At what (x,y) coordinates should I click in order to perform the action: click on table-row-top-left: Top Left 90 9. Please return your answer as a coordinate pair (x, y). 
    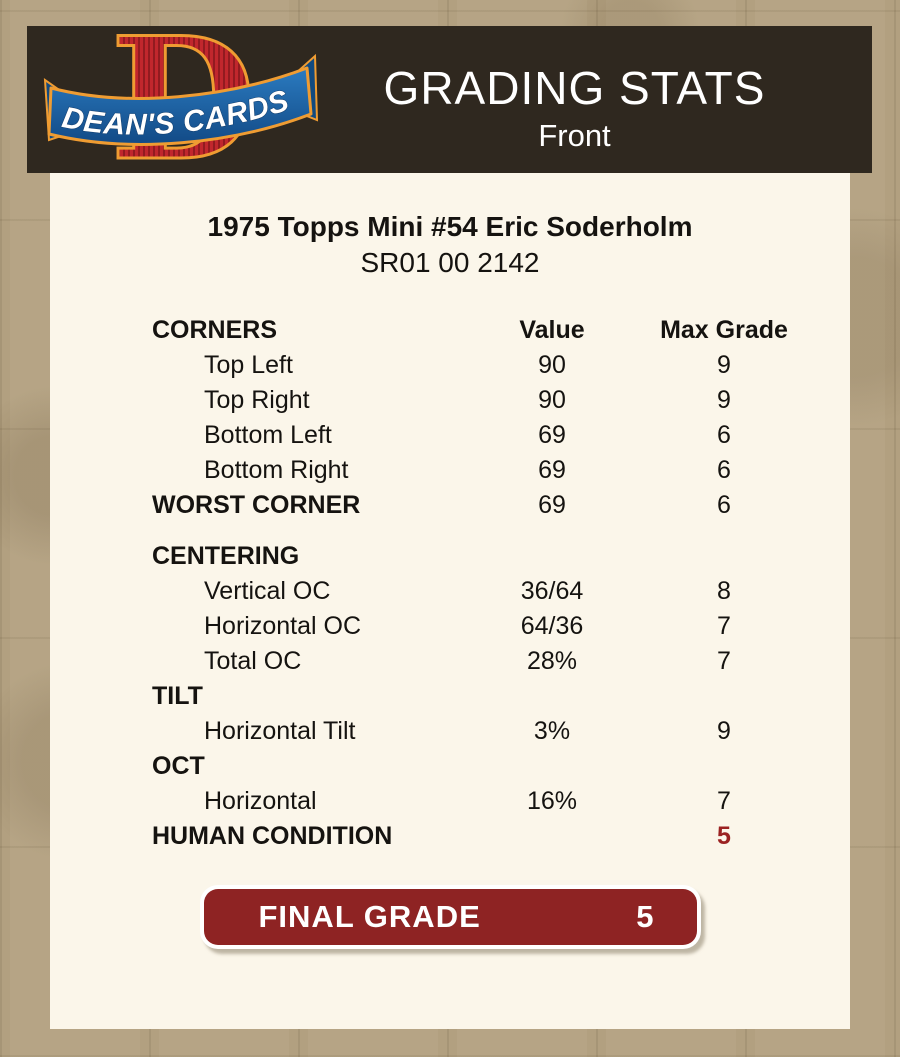
    Looking at the image, I should click on (467, 365).